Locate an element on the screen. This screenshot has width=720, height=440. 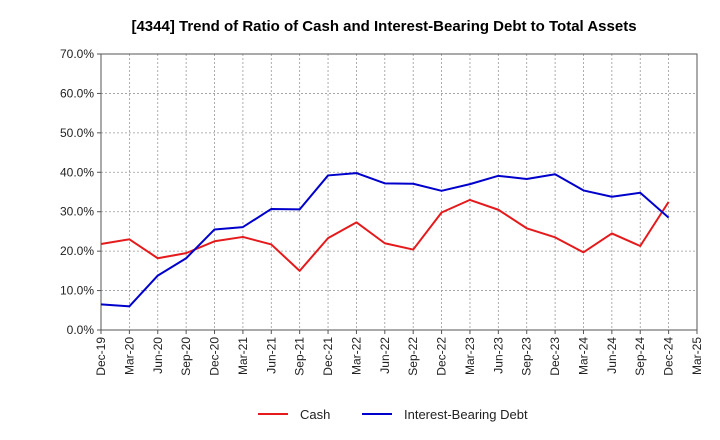
legend-label-cash: Cash is located at coordinates (315, 414).